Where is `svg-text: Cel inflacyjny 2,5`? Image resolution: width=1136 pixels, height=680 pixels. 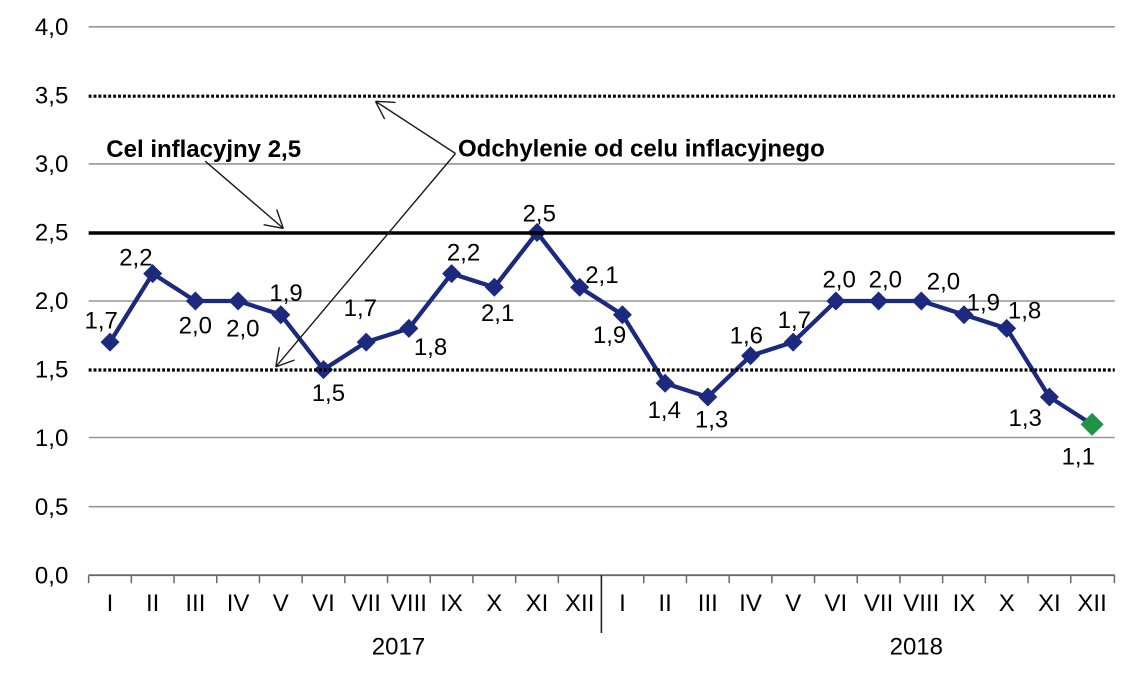
svg-text: Cel inflacyjny 2,5 is located at coordinates (203, 149).